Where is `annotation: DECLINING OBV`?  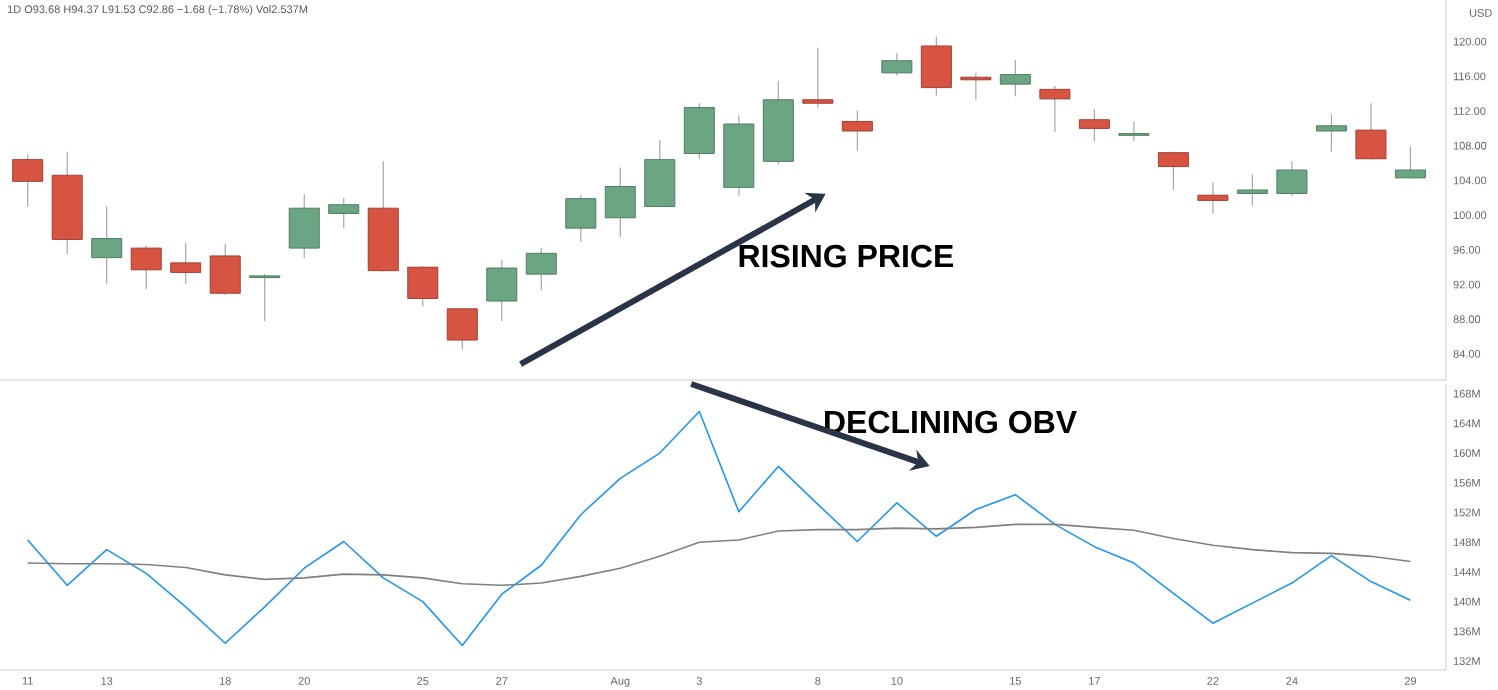 annotation: DECLINING OBV is located at coordinates (951, 422).